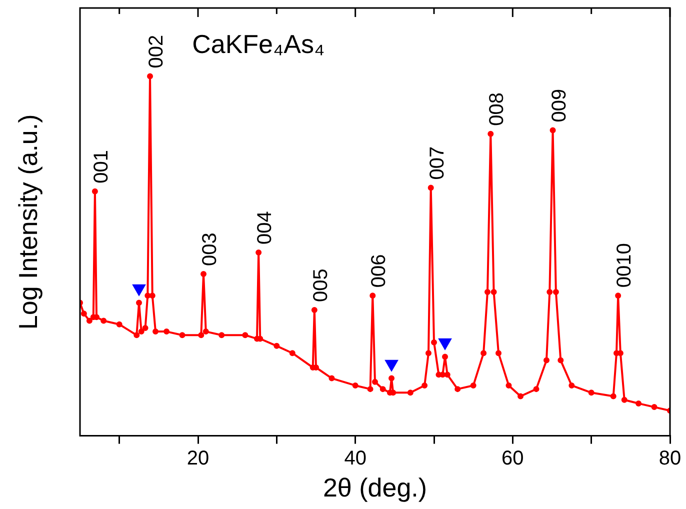 The width and height of the screenshot is (686, 509). I want to click on annotation: 001, so click(101, 167).